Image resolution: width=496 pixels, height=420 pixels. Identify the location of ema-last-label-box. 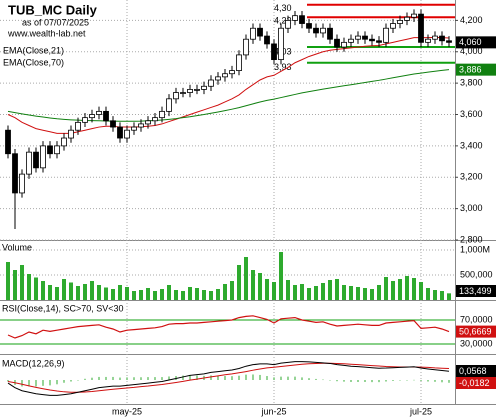
(476, 69).